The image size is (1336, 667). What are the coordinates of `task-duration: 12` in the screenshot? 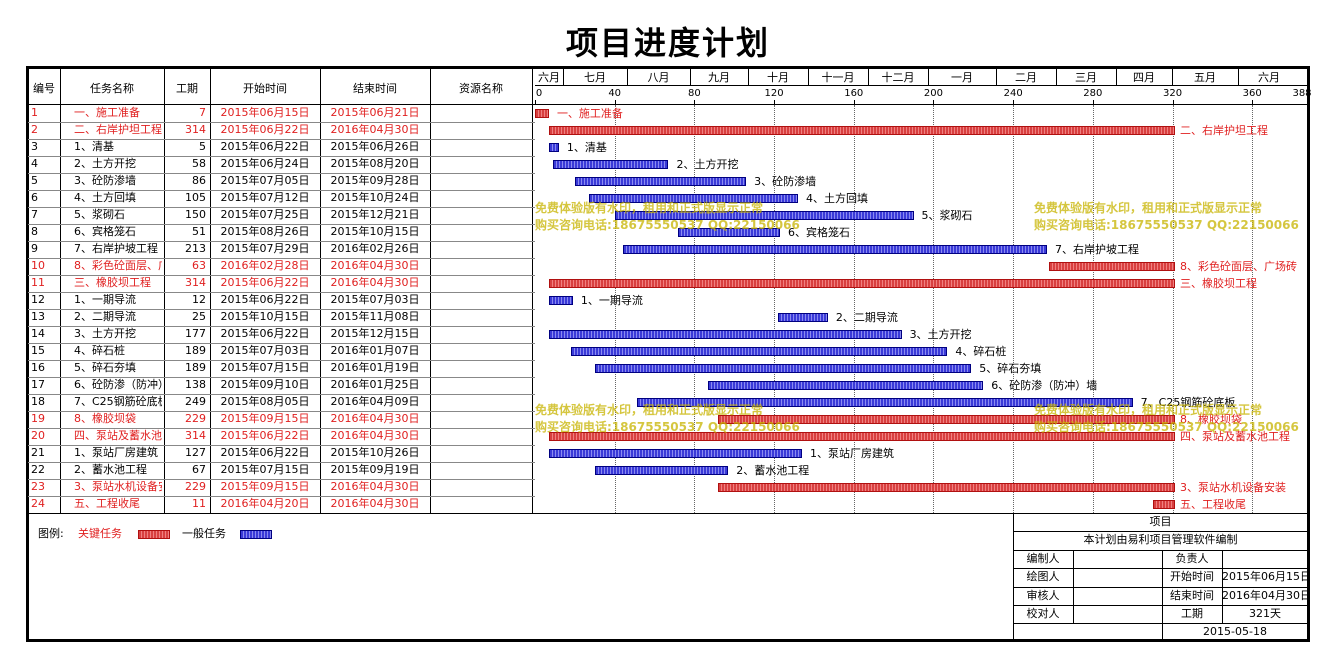 It's located at (199, 299).